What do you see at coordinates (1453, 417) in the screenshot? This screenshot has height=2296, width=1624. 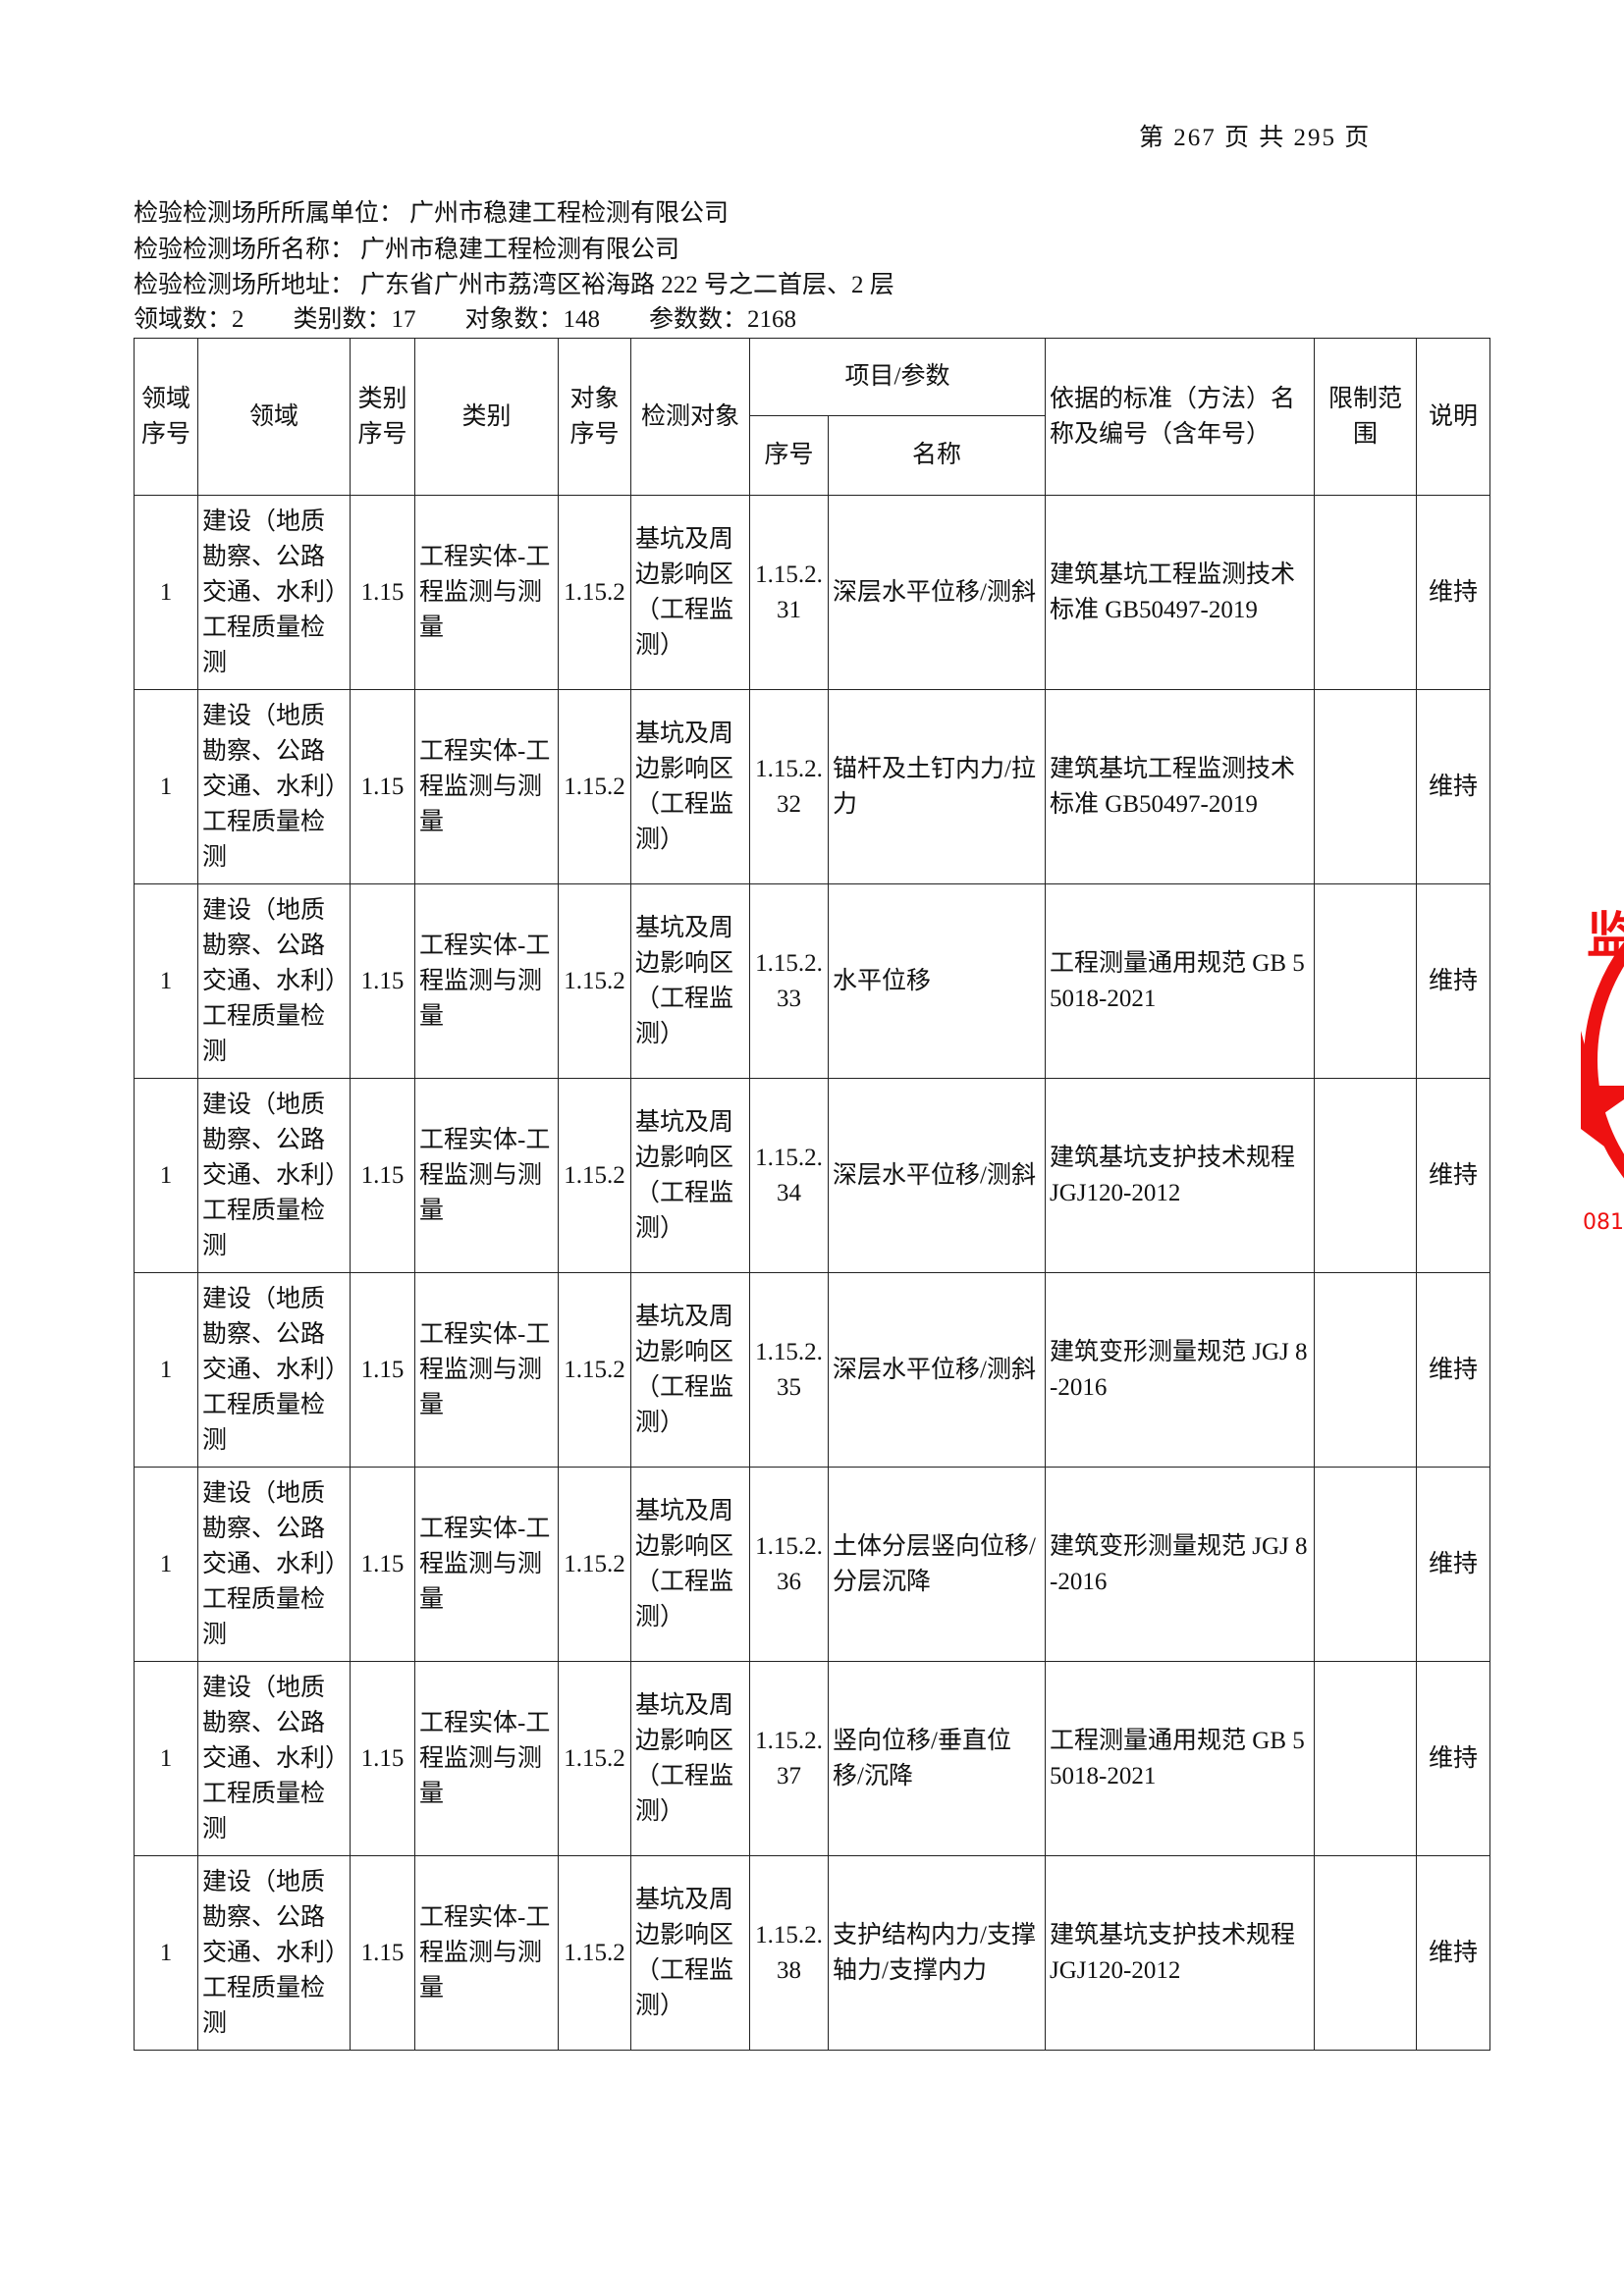 I see `header-note: 说明` at bounding box center [1453, 417].